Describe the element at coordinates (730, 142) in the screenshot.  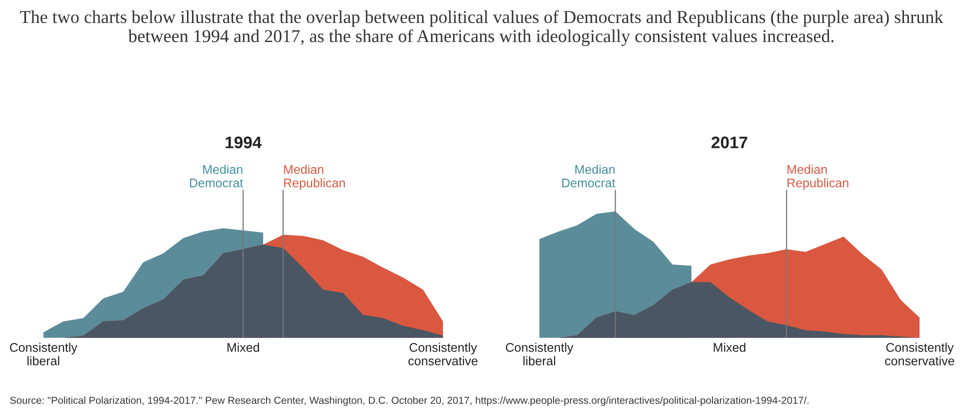
I see `chart-title: 2017` at that location.